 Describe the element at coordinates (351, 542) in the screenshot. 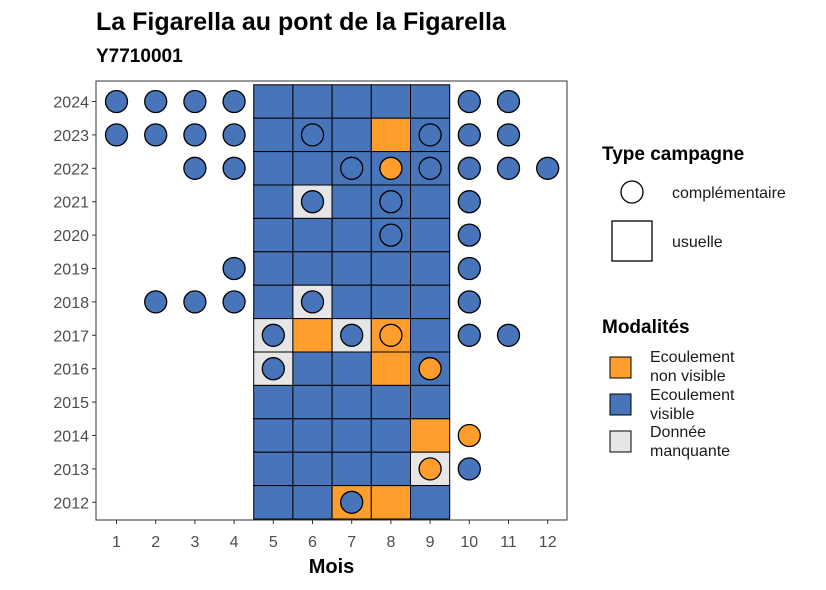

I see `x-tick-label-7: 7` at that location.